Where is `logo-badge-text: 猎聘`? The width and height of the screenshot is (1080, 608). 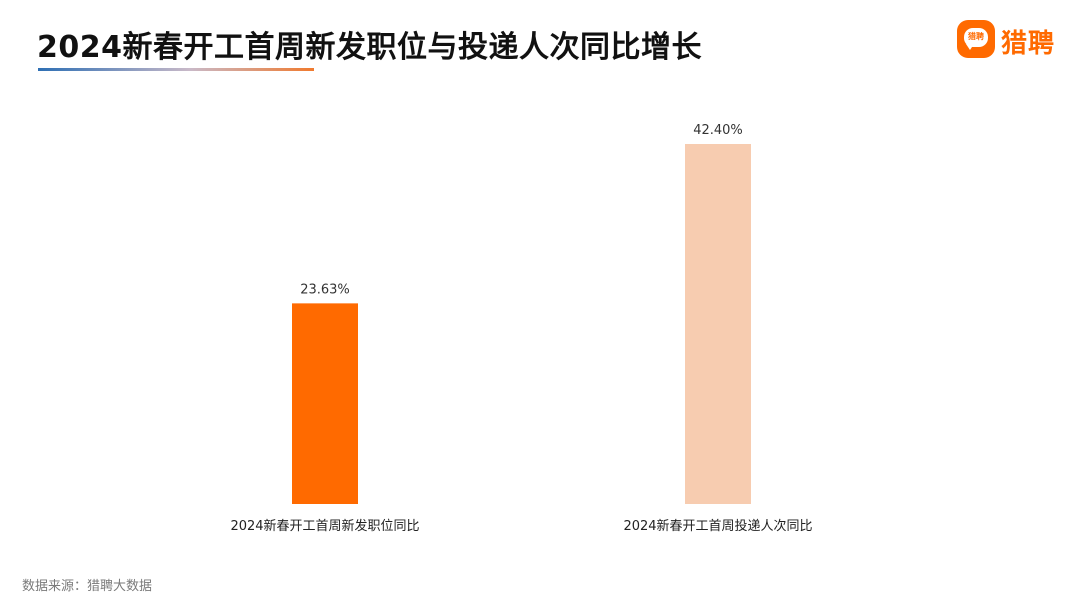
logo-badge-text: 猎聘 is located at coordinates (976, 36).